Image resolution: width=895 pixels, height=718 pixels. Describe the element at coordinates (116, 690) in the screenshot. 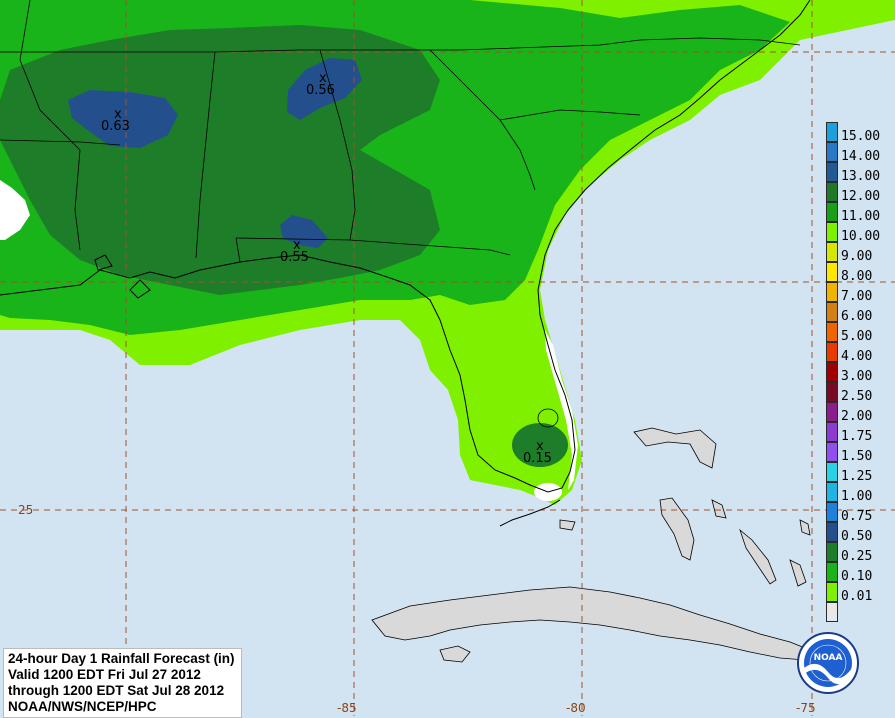

I see `caption-line-3: through 1200 EDT Sat Jul 28 2012` at that location.